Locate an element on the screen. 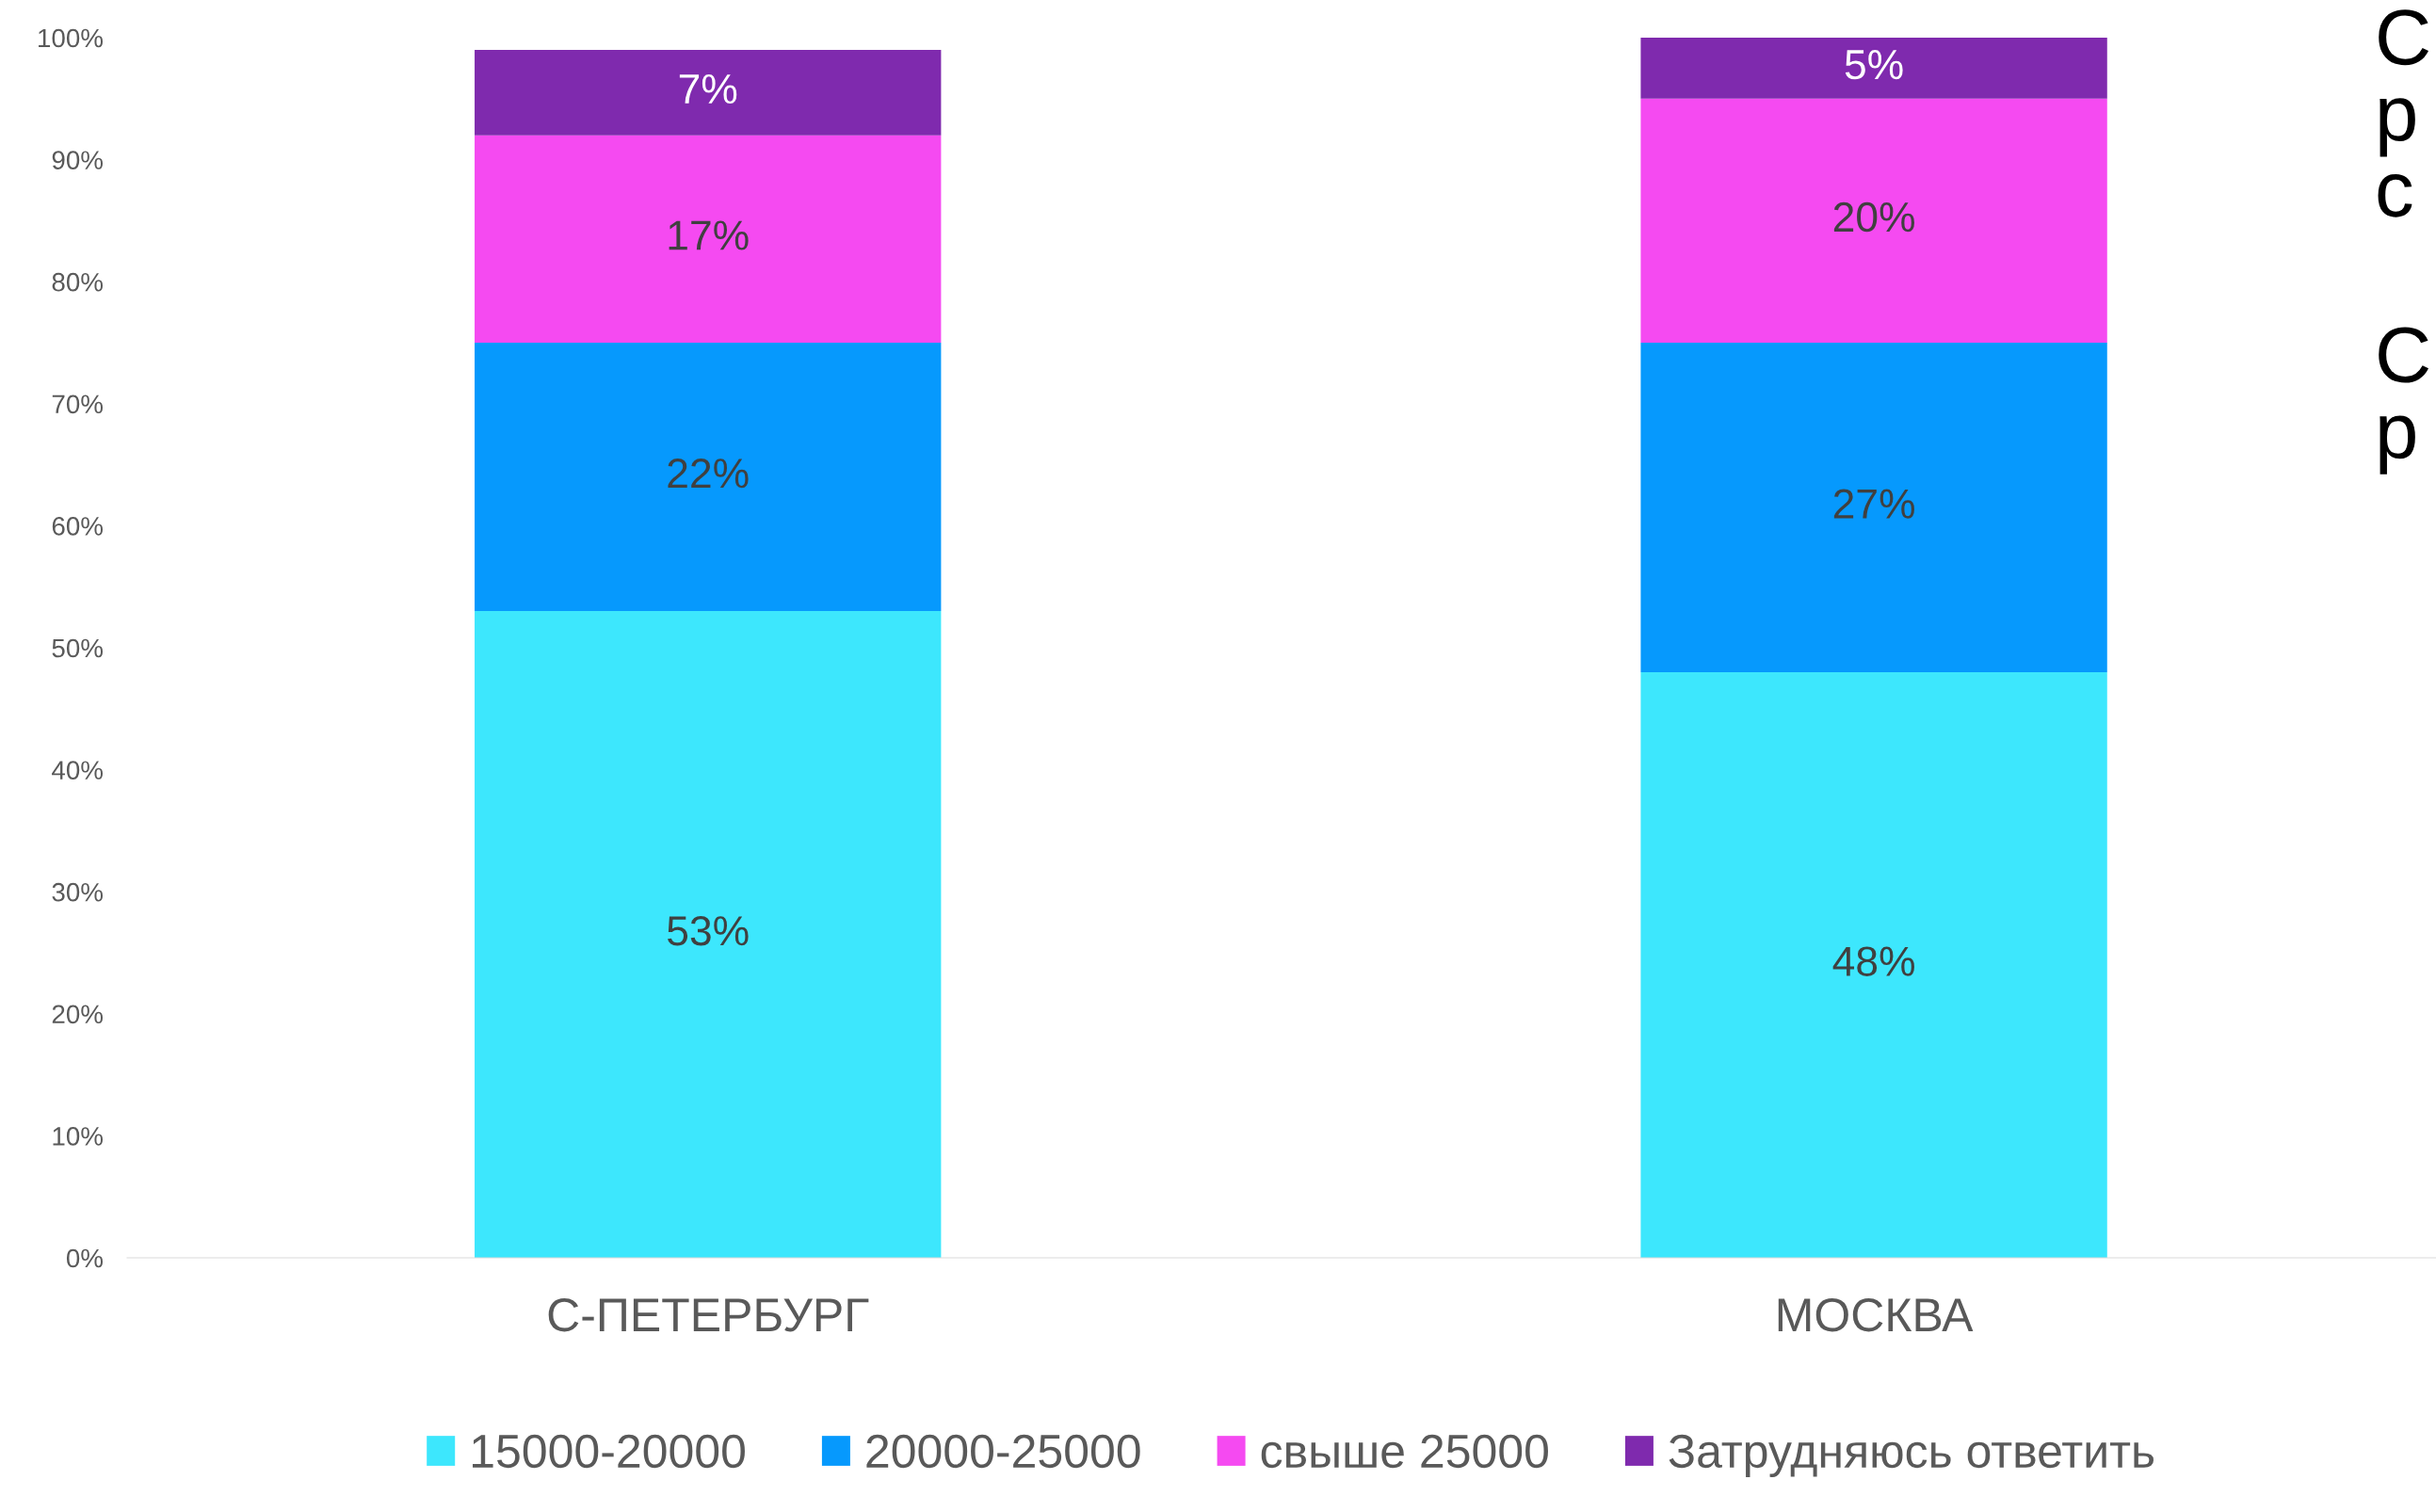 The image size is (2436, 1512). y-tick-label: 60% is located at coordinates (78, 526).